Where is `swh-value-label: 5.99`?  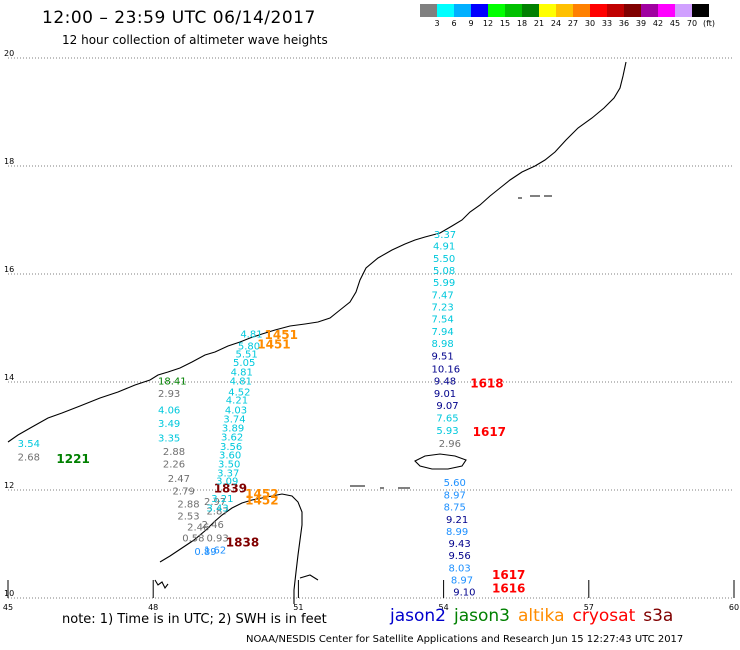
swh-value-label: 5.99 is located at coordinates (444, 283).